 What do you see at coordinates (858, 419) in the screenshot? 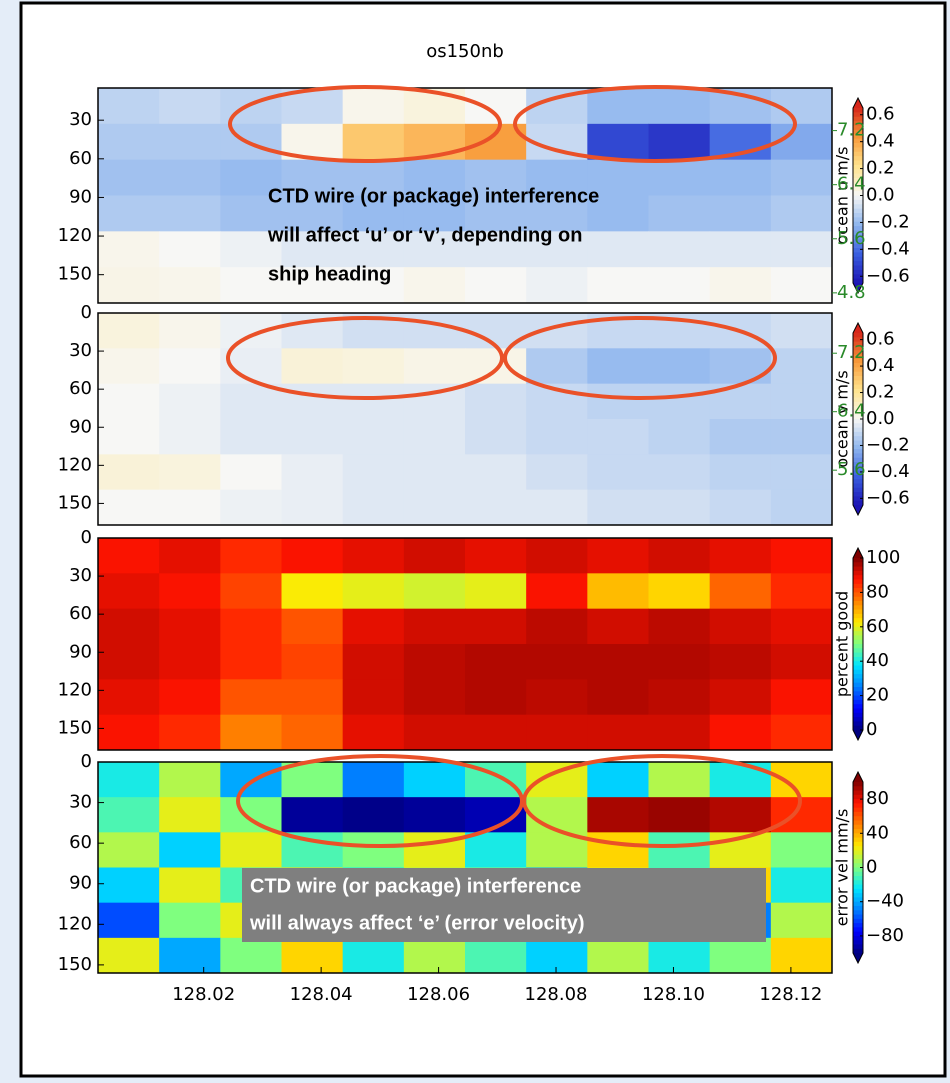
I see `colorbar-frame` at bounding box center [858, 419].